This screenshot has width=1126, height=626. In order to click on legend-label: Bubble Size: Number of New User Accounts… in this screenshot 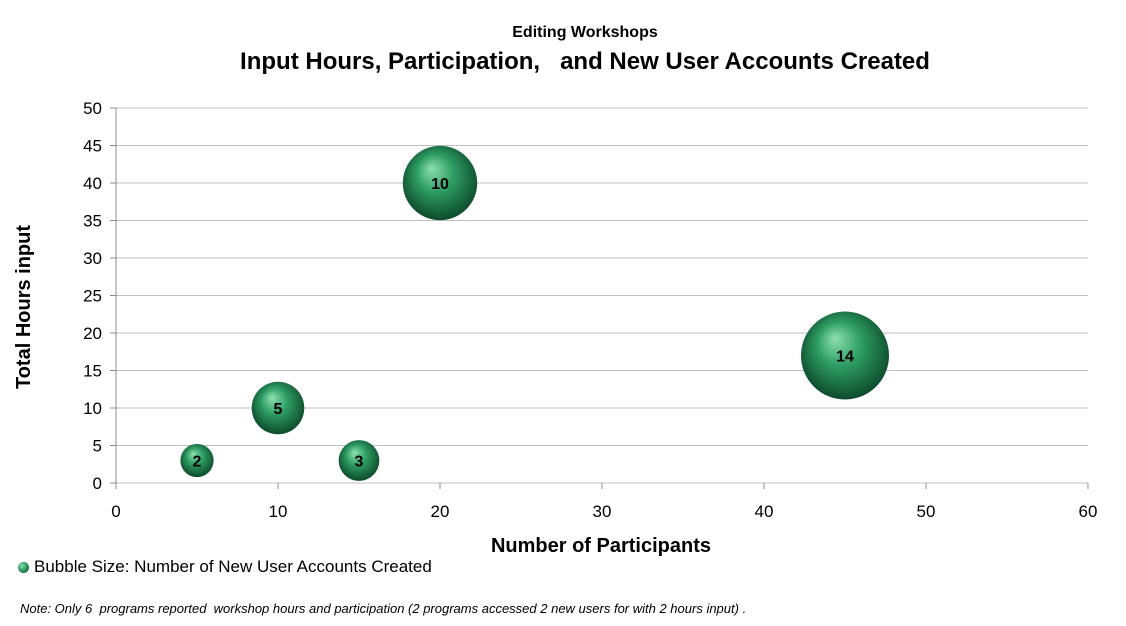, I will do `click(233, 566)`.